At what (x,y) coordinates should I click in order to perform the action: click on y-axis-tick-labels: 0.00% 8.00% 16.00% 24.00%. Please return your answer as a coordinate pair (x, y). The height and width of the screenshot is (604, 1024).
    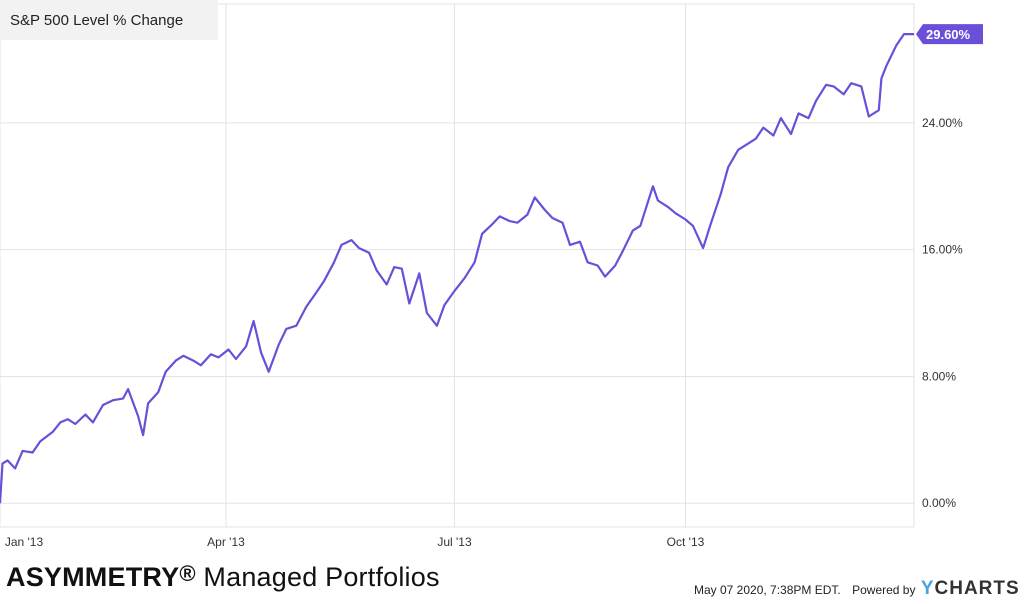
    Looking at the image, I should click on (942, 313).